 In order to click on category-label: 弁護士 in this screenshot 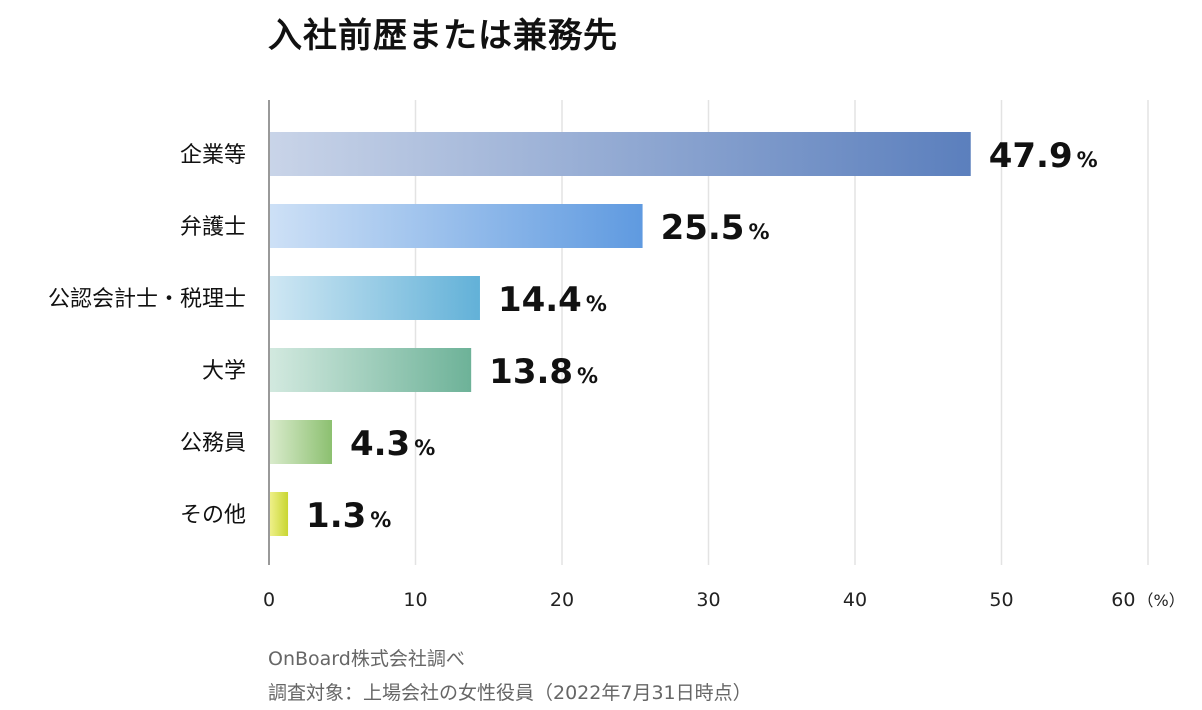, I will do `click(213, 227)`.